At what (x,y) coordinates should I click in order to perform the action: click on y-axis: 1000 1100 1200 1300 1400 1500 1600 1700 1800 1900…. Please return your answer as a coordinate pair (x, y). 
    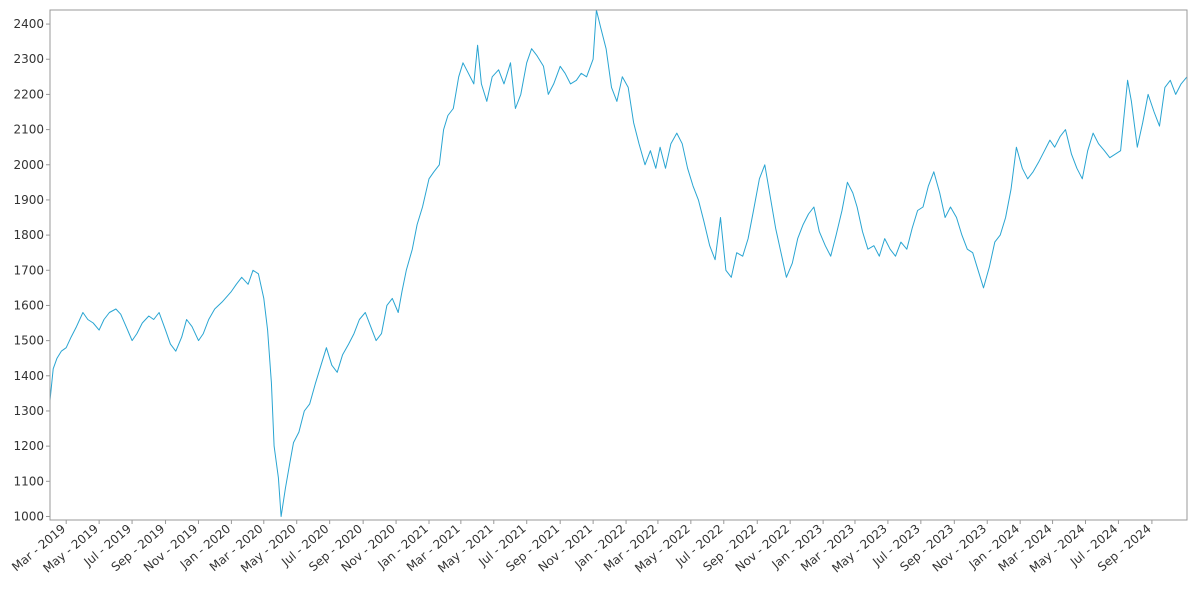
    Looking at the image, I should click on (31, 270).